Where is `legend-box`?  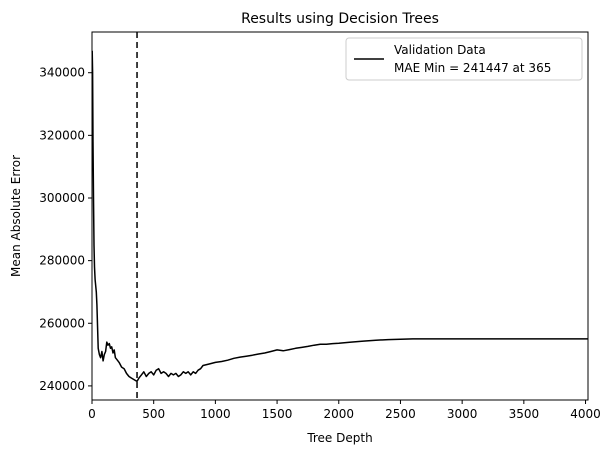
legend-box is located at coordinates (464, 59).